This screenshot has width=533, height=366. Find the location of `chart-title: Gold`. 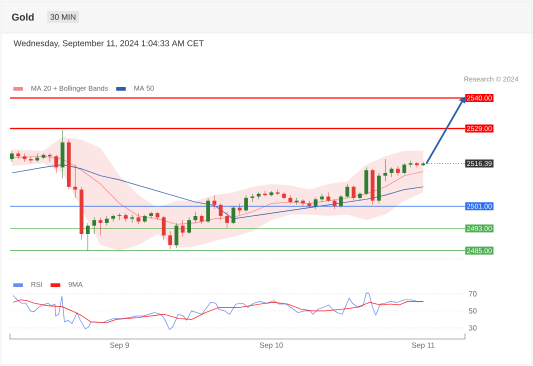

chart-title: Gold is located at coordinates (23, 17).